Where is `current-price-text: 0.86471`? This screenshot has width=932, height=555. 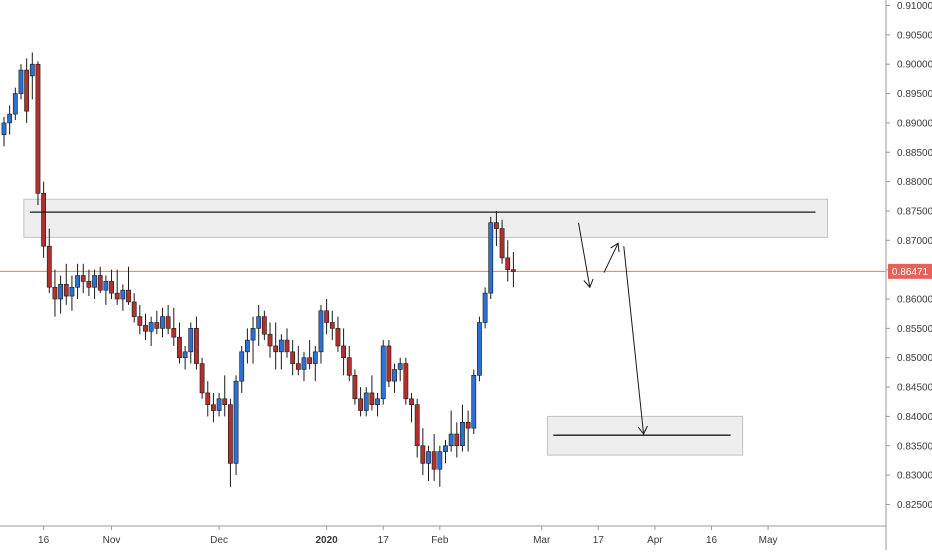 current-price-text: 0.86471 is located at coordinates (910, 272).